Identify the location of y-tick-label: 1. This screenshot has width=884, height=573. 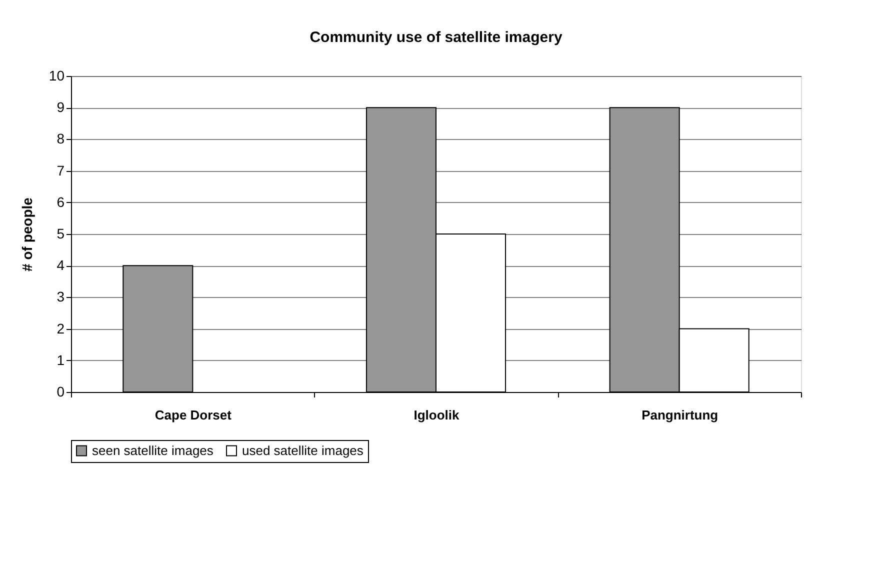
(60, 360).